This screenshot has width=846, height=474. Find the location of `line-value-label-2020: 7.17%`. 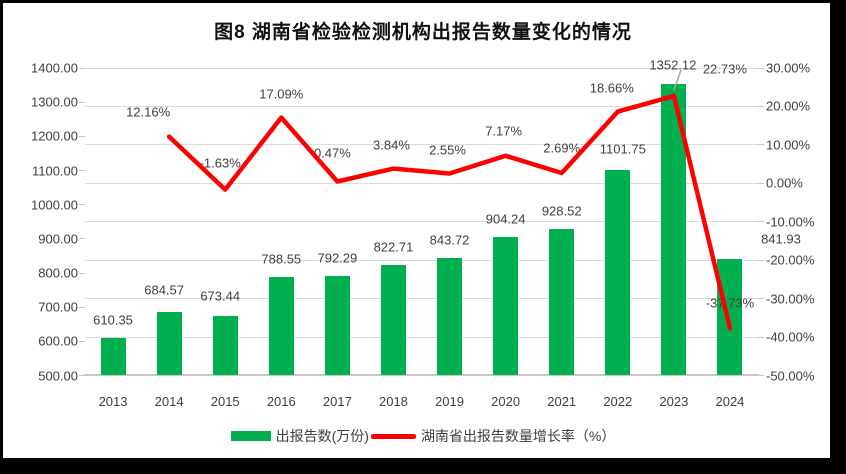

line-value-label-2020: 7.17% is located at coordinates (504, 131).